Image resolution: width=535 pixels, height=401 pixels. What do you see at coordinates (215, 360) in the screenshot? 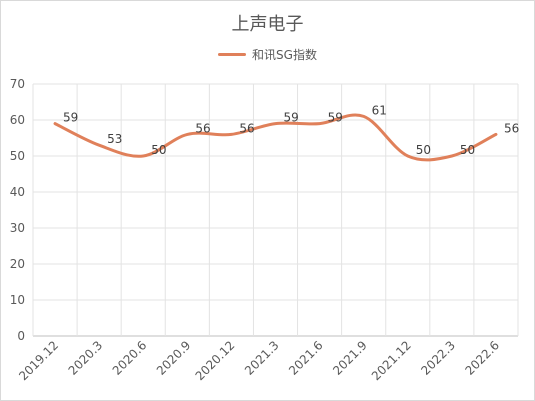
I see `x-tick-label: 2020.12` at bounding box center [215, 360].